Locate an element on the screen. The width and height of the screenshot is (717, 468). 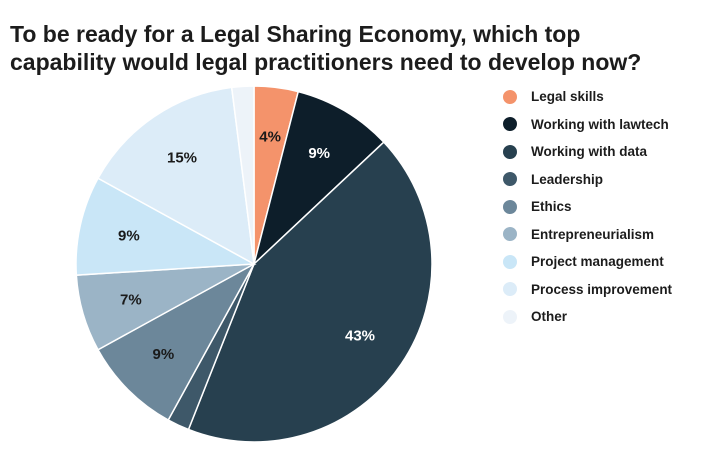
legend-item-legal-skills: Legal skills is located at coordinates (587, 97).